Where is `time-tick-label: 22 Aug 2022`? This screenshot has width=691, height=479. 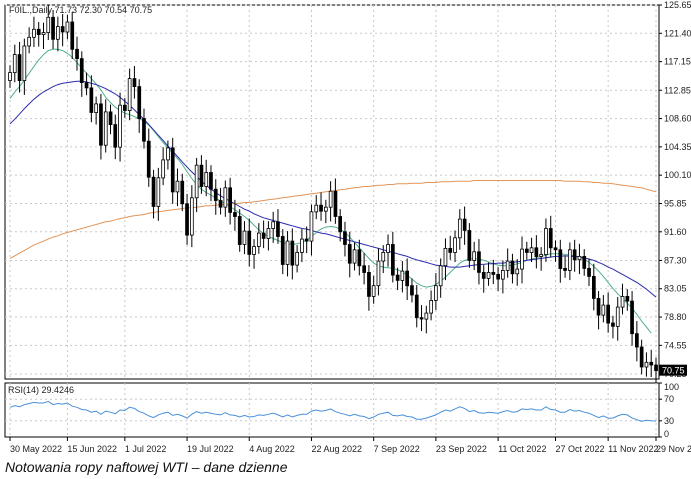 time-tick-label: 22 Aug 2022 is located at coordinates (336, 449).